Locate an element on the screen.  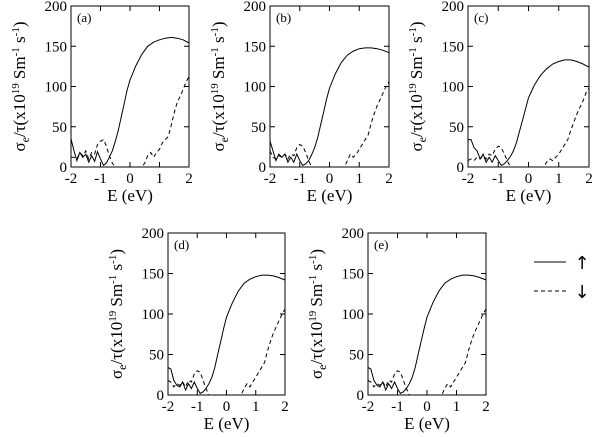
panel-label: (a) is located at coordinates (84, 17).